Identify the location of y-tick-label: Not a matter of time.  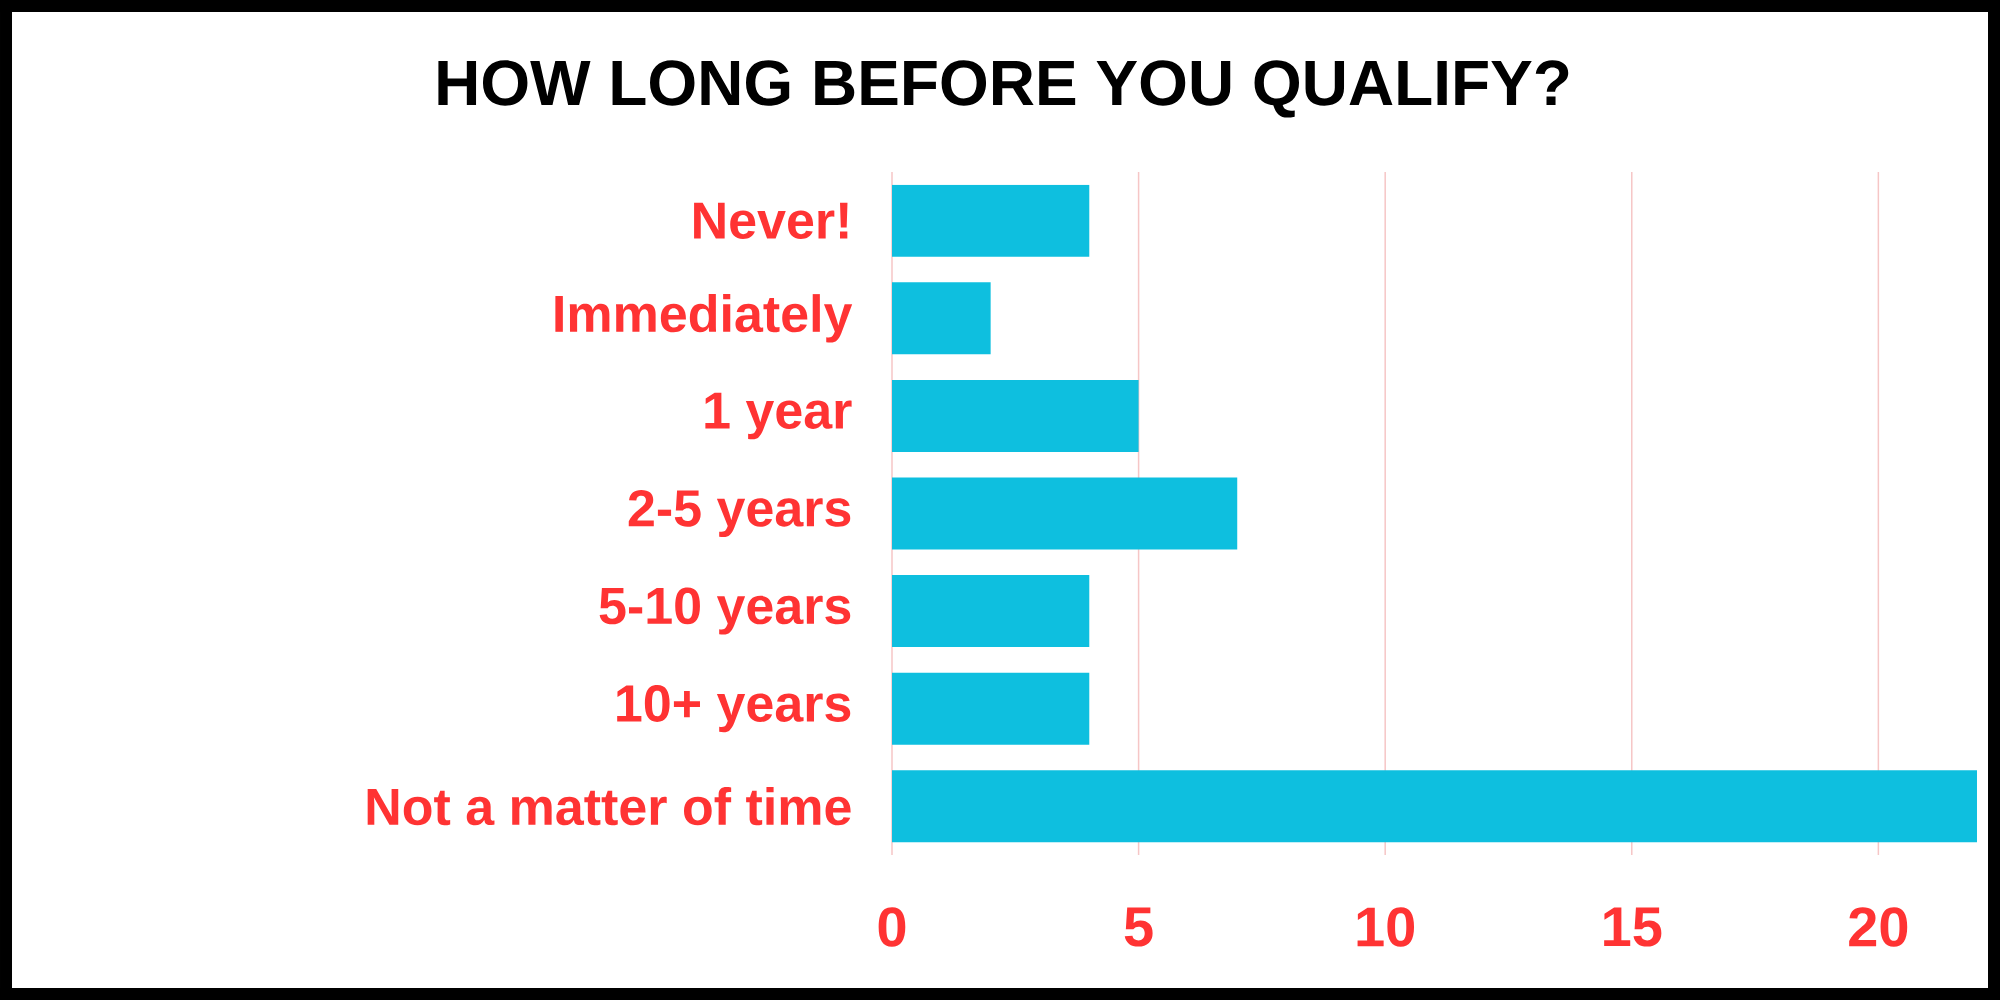
(609, 806).